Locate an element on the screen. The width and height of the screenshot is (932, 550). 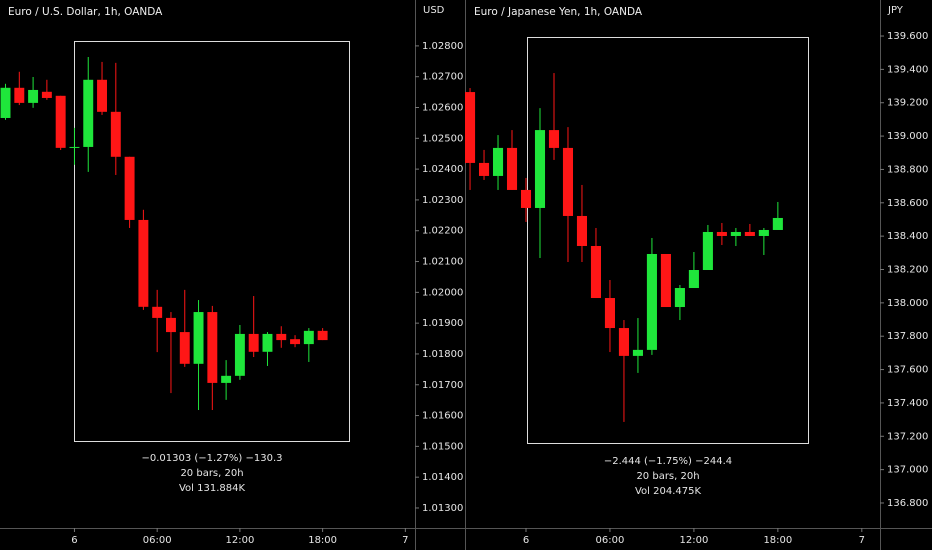
y-tick-label: 138.000 is located at coordinates (907, 303).